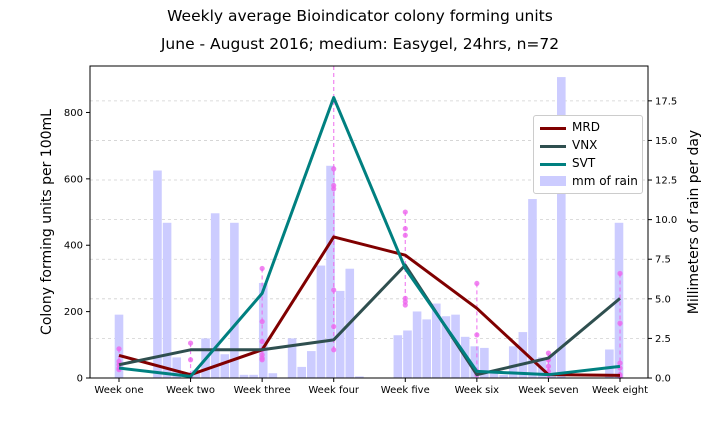 The width and height of the screenshot is (720, 432). What do you see at coordinates (80, 379) in the screenshot?
I see `y-tick-label: 0` at bounding box center [80, 379].